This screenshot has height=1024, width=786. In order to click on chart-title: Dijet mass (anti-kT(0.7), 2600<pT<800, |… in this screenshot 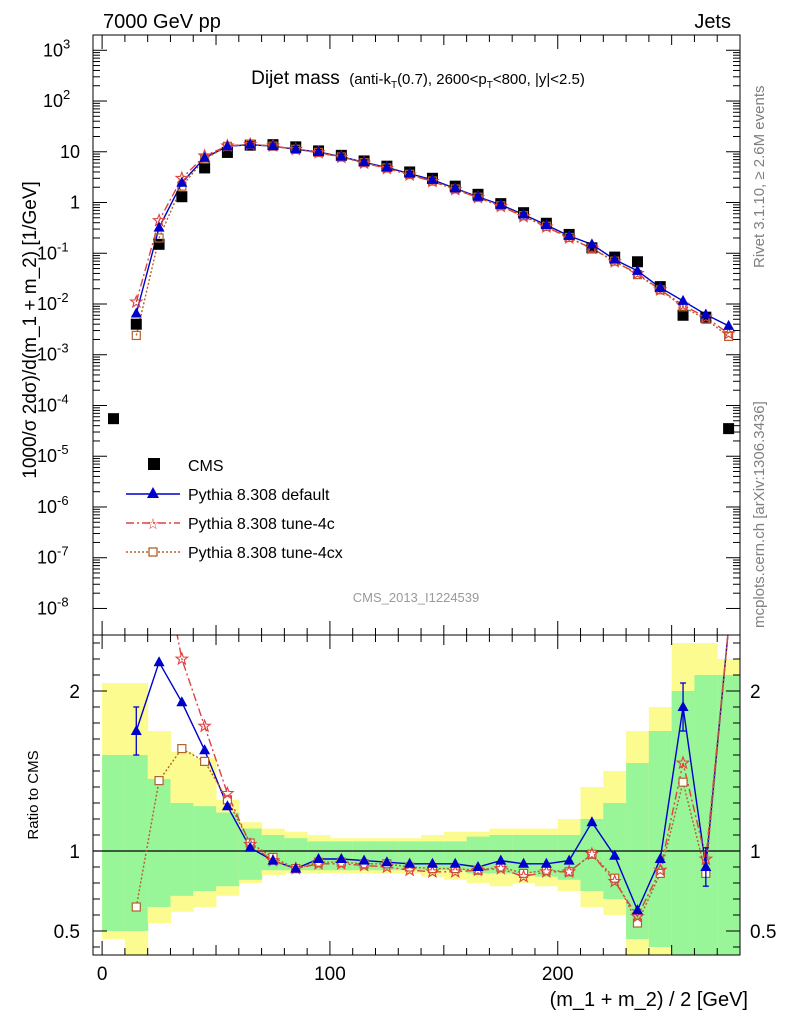, I will do `click(418, 79)`.